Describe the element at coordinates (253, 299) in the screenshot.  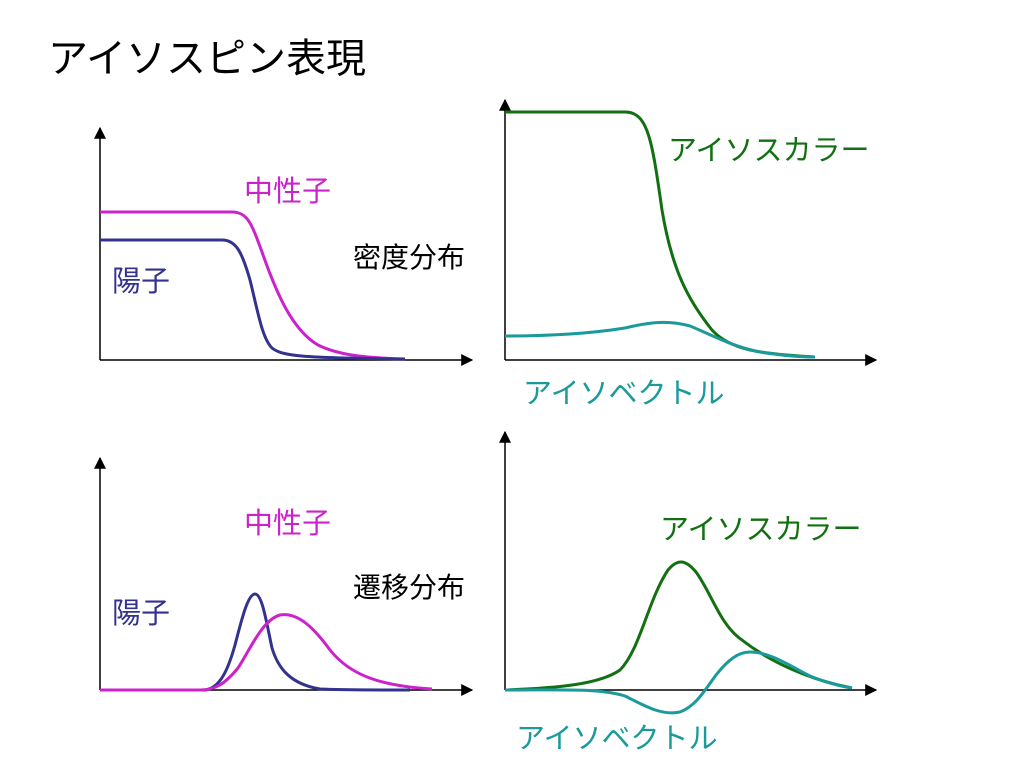
I see `proton-density-curve` at that location.